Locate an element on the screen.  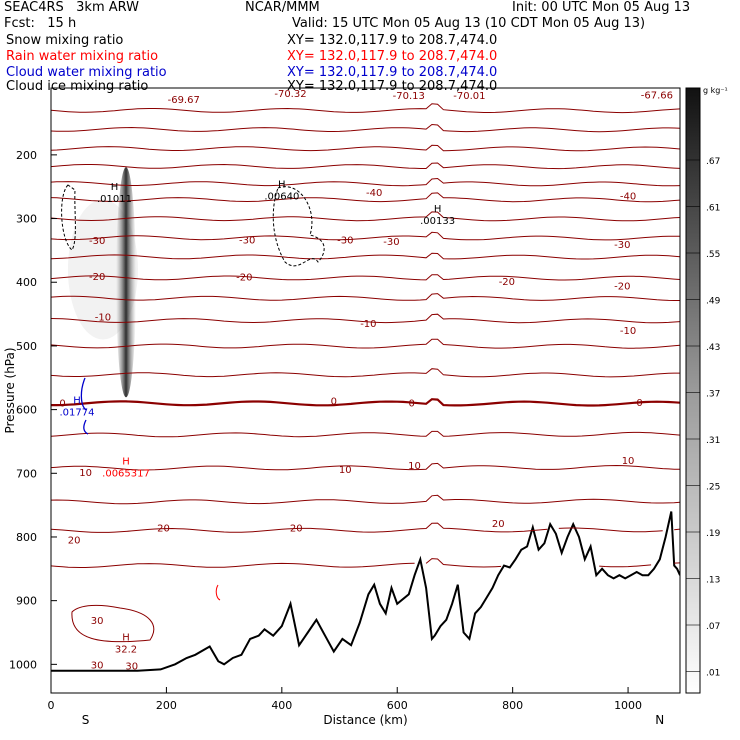
x-end-label-south: S is located at coordinates (86, 720).